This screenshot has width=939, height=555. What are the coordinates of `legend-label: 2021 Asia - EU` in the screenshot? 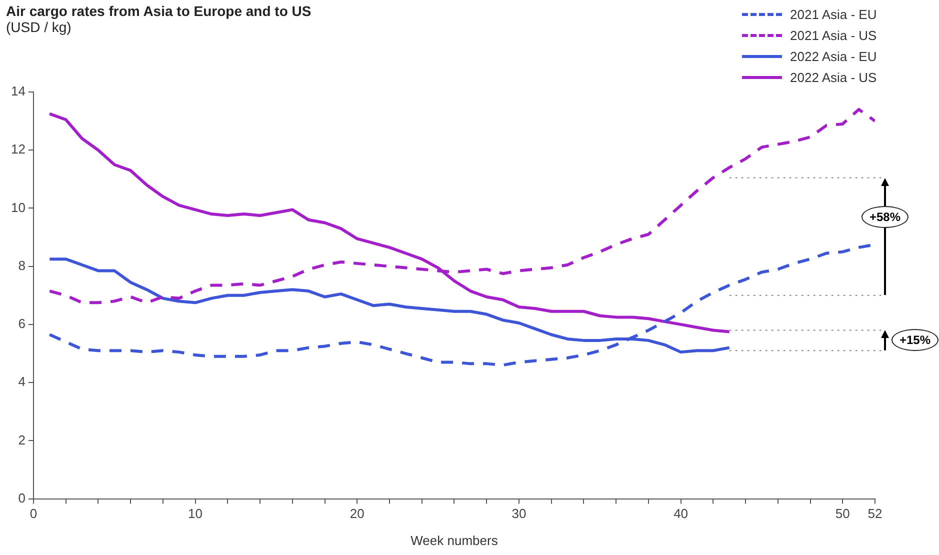 It's located at (833, 14).